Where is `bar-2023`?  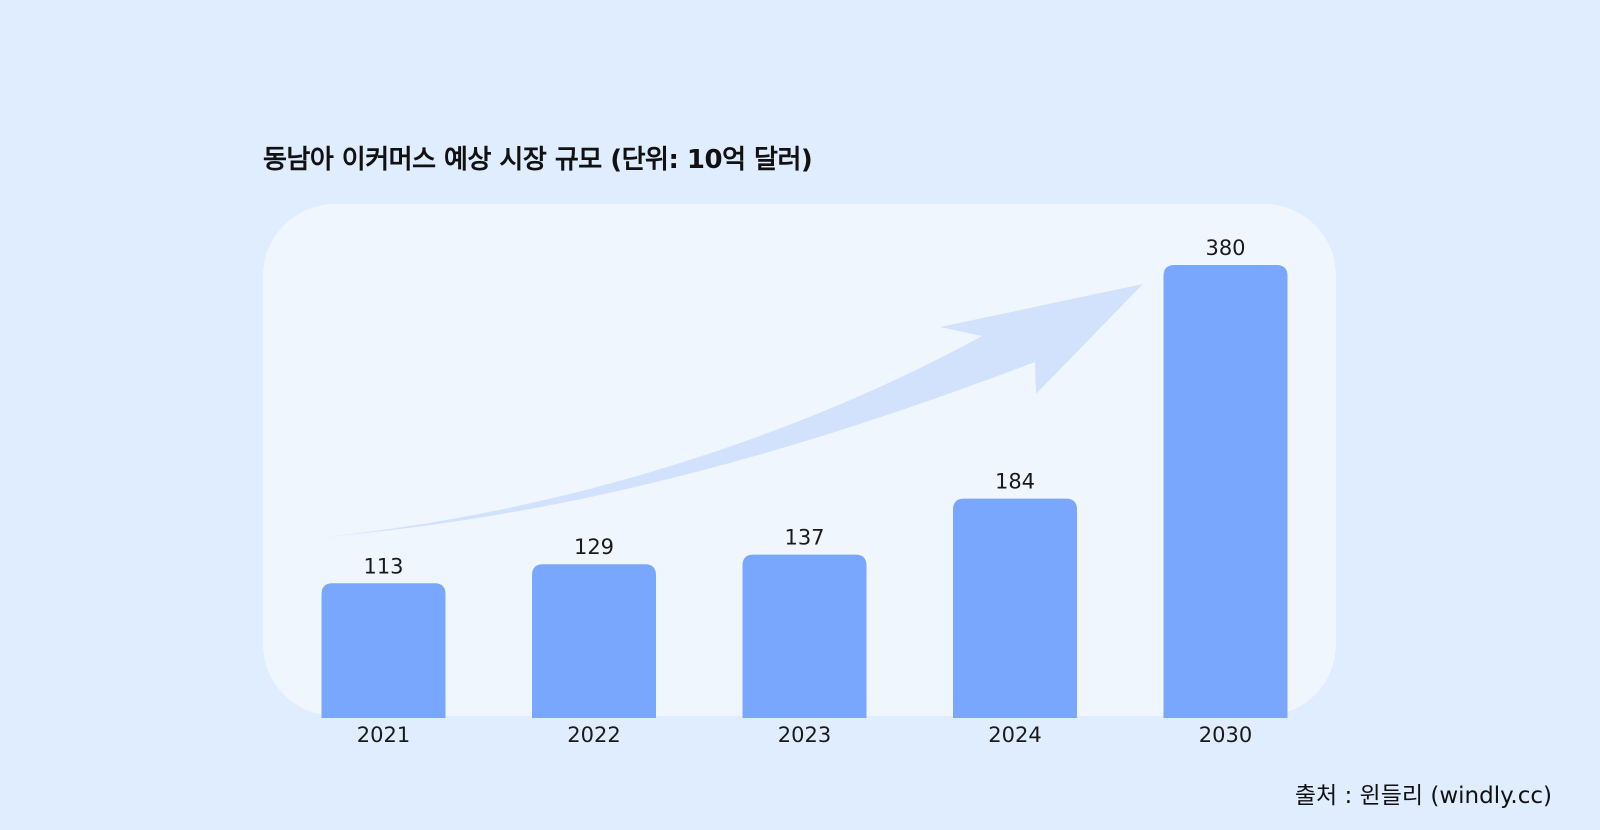
bar-2023 is located at coordinates (804, 636).